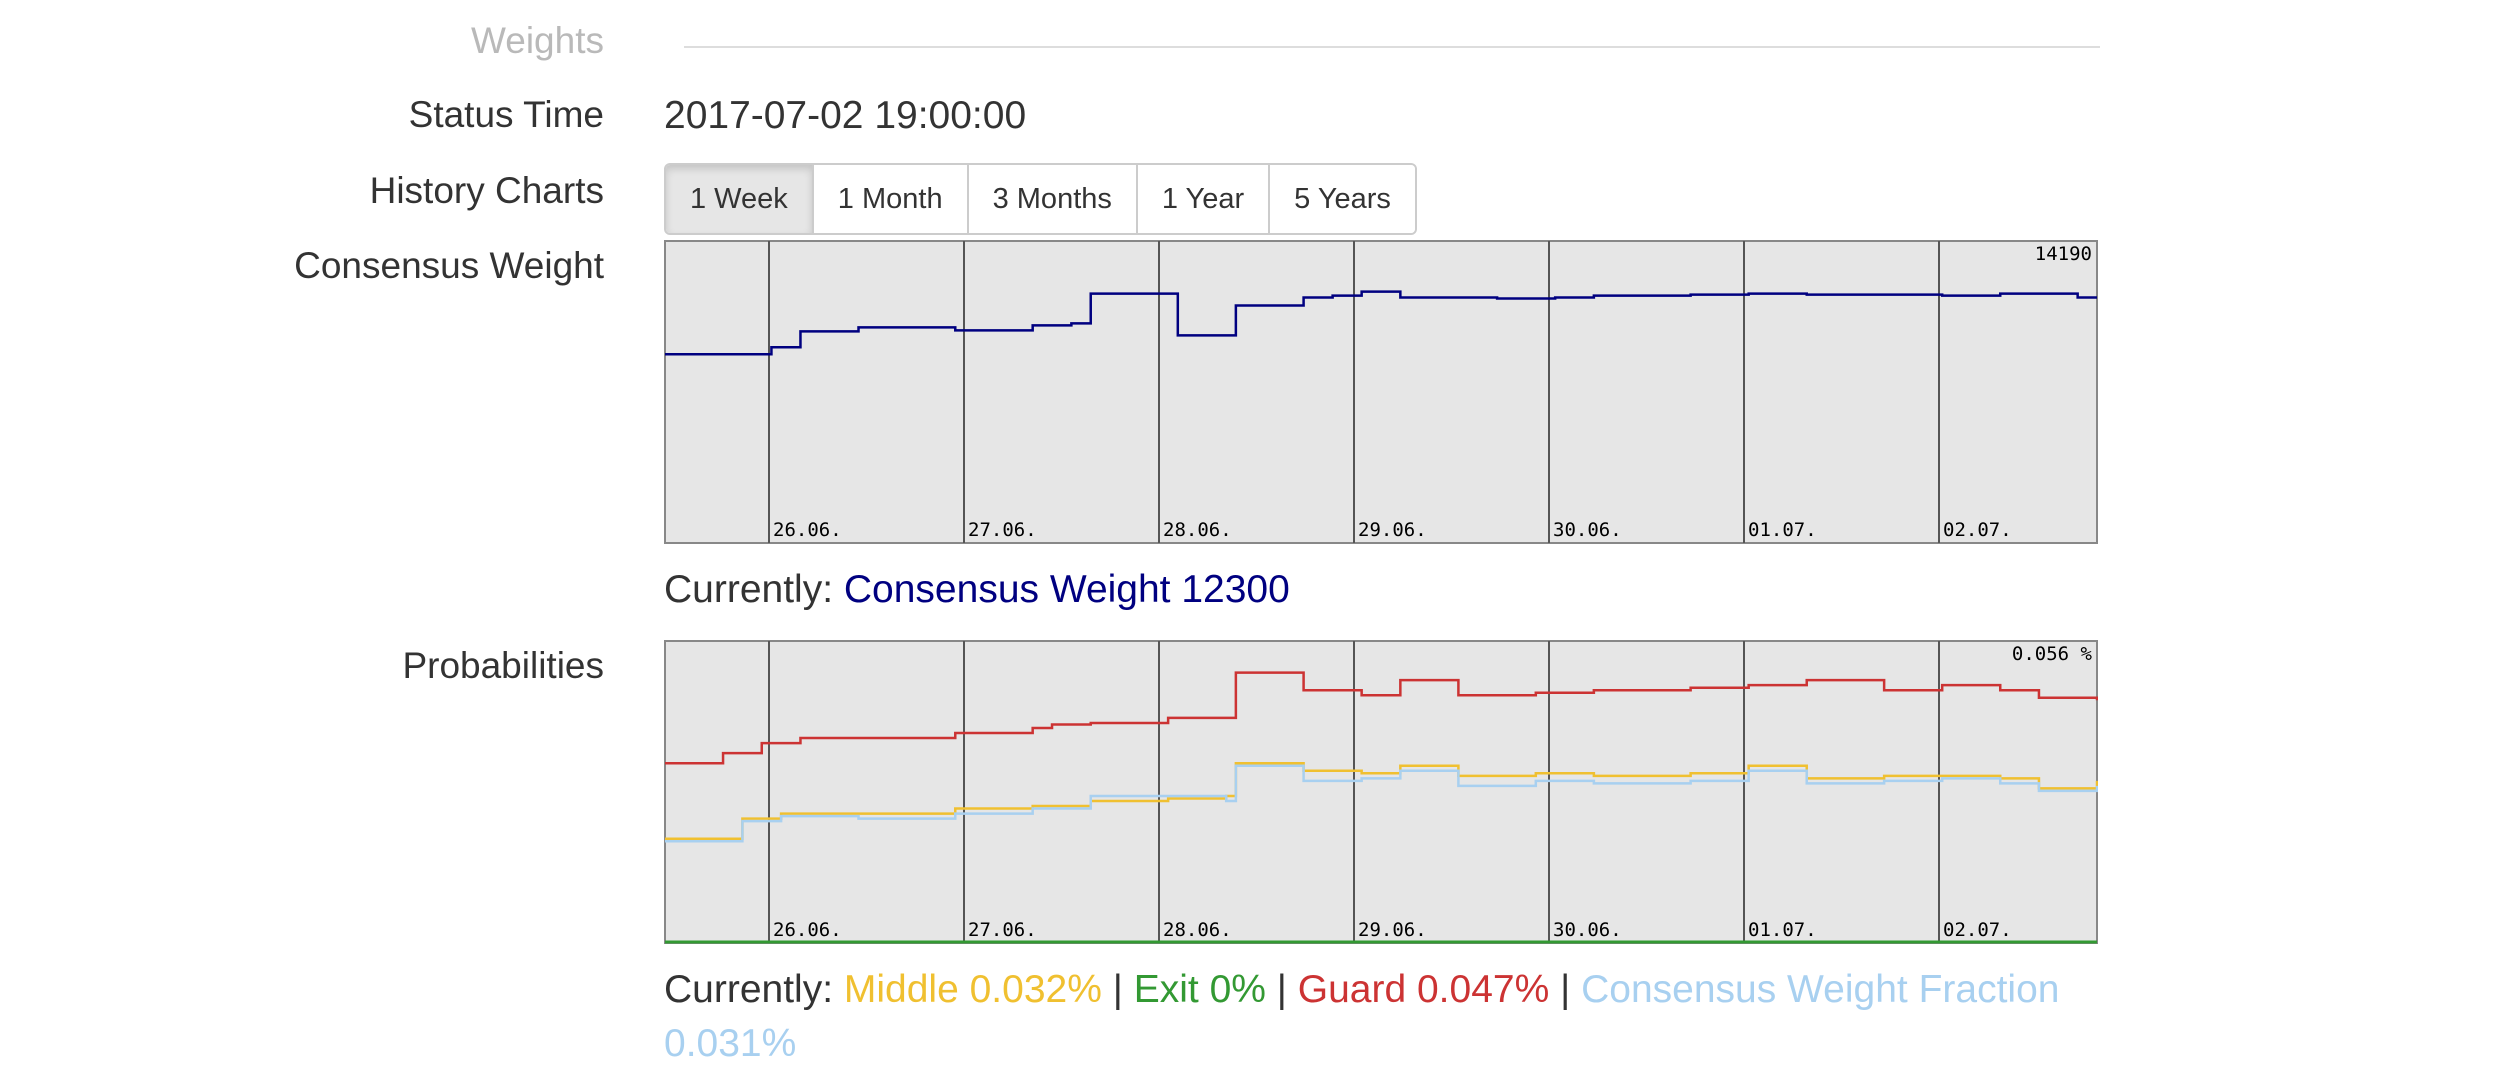 Image resolution: width=2512 pixels, height=1076 pixels. Describe the element at coordinates (2063, 254) in the screenshot. I see `max-value-label: 14190` at that location.